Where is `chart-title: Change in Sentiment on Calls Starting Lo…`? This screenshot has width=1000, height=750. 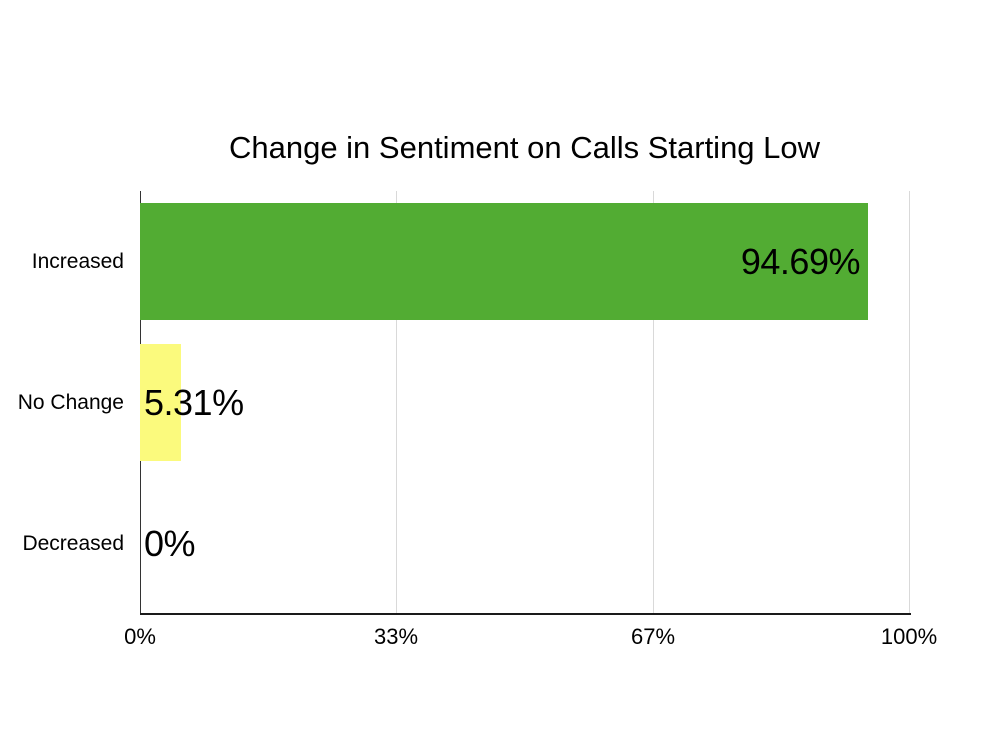
chart-title: Change in Sentiment on Calls Starting Lo… is located at coordinates (524, 147).